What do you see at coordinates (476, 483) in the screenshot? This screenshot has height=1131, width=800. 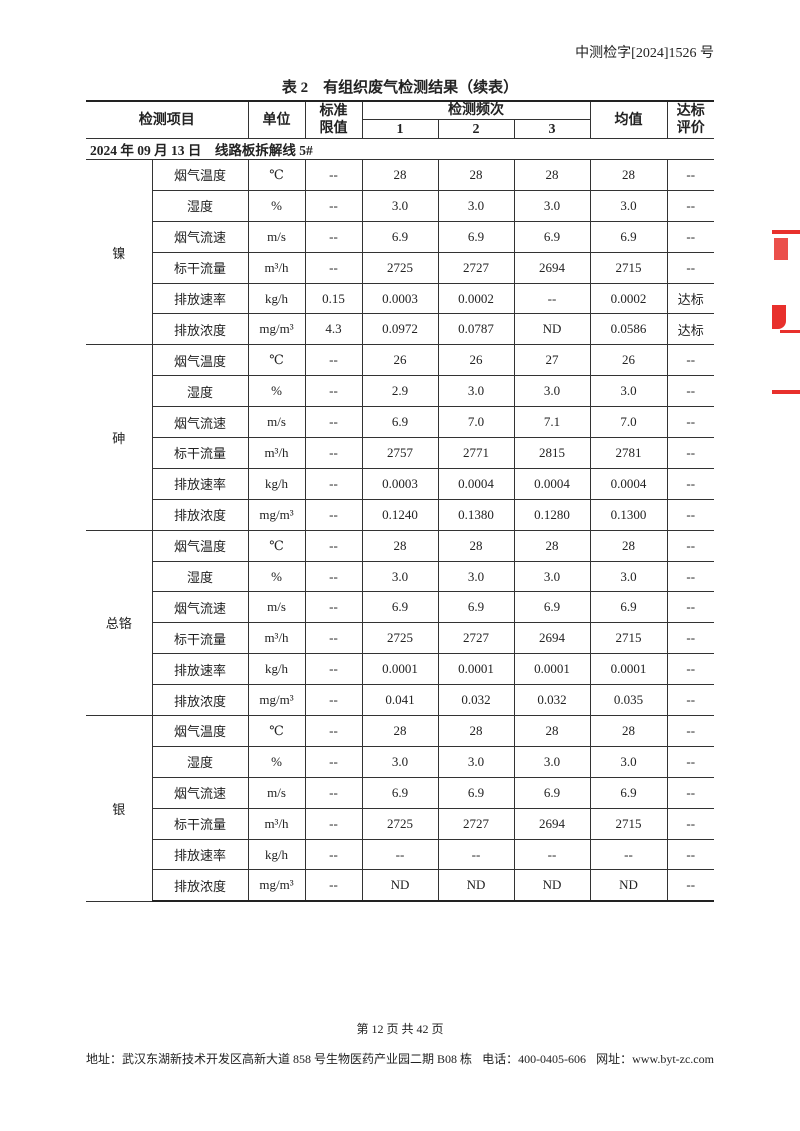 I see `run-2-cell: 0.0004` at bounding box center [476, 483].